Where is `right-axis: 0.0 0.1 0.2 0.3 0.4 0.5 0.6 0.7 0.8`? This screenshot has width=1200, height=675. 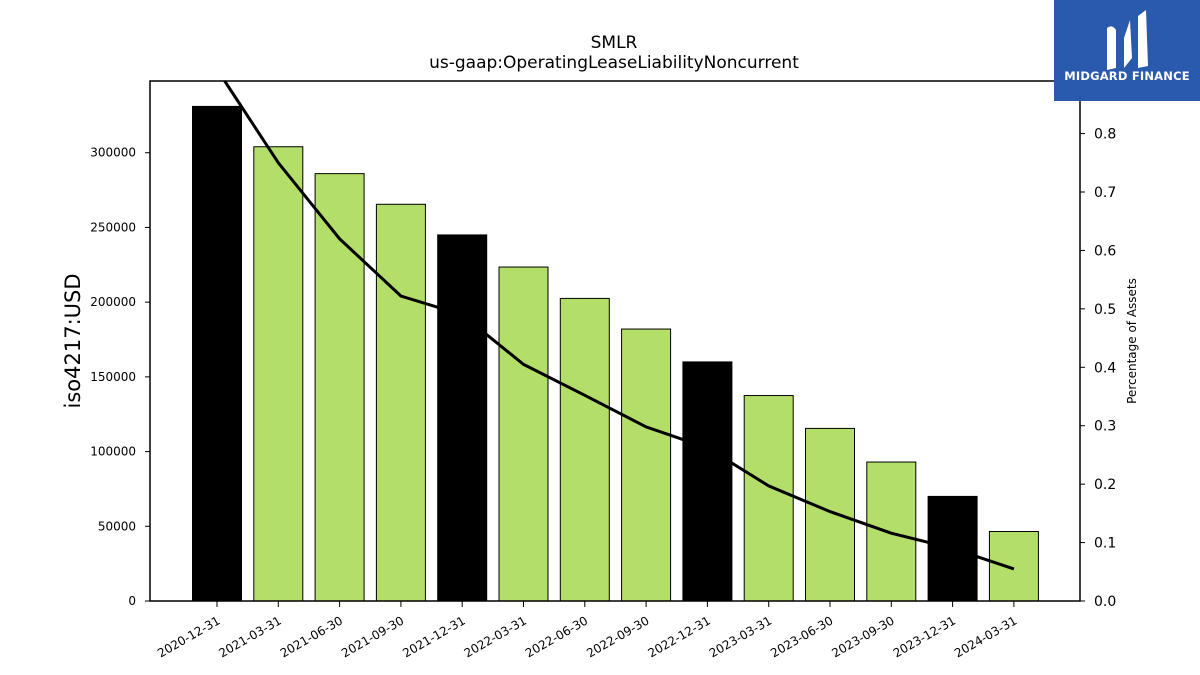 right-axis: 0.0 0.1 0.2 0.3 0.4 0.5 0.6 0.7 0.8 is located at coordinates (1098, 368).